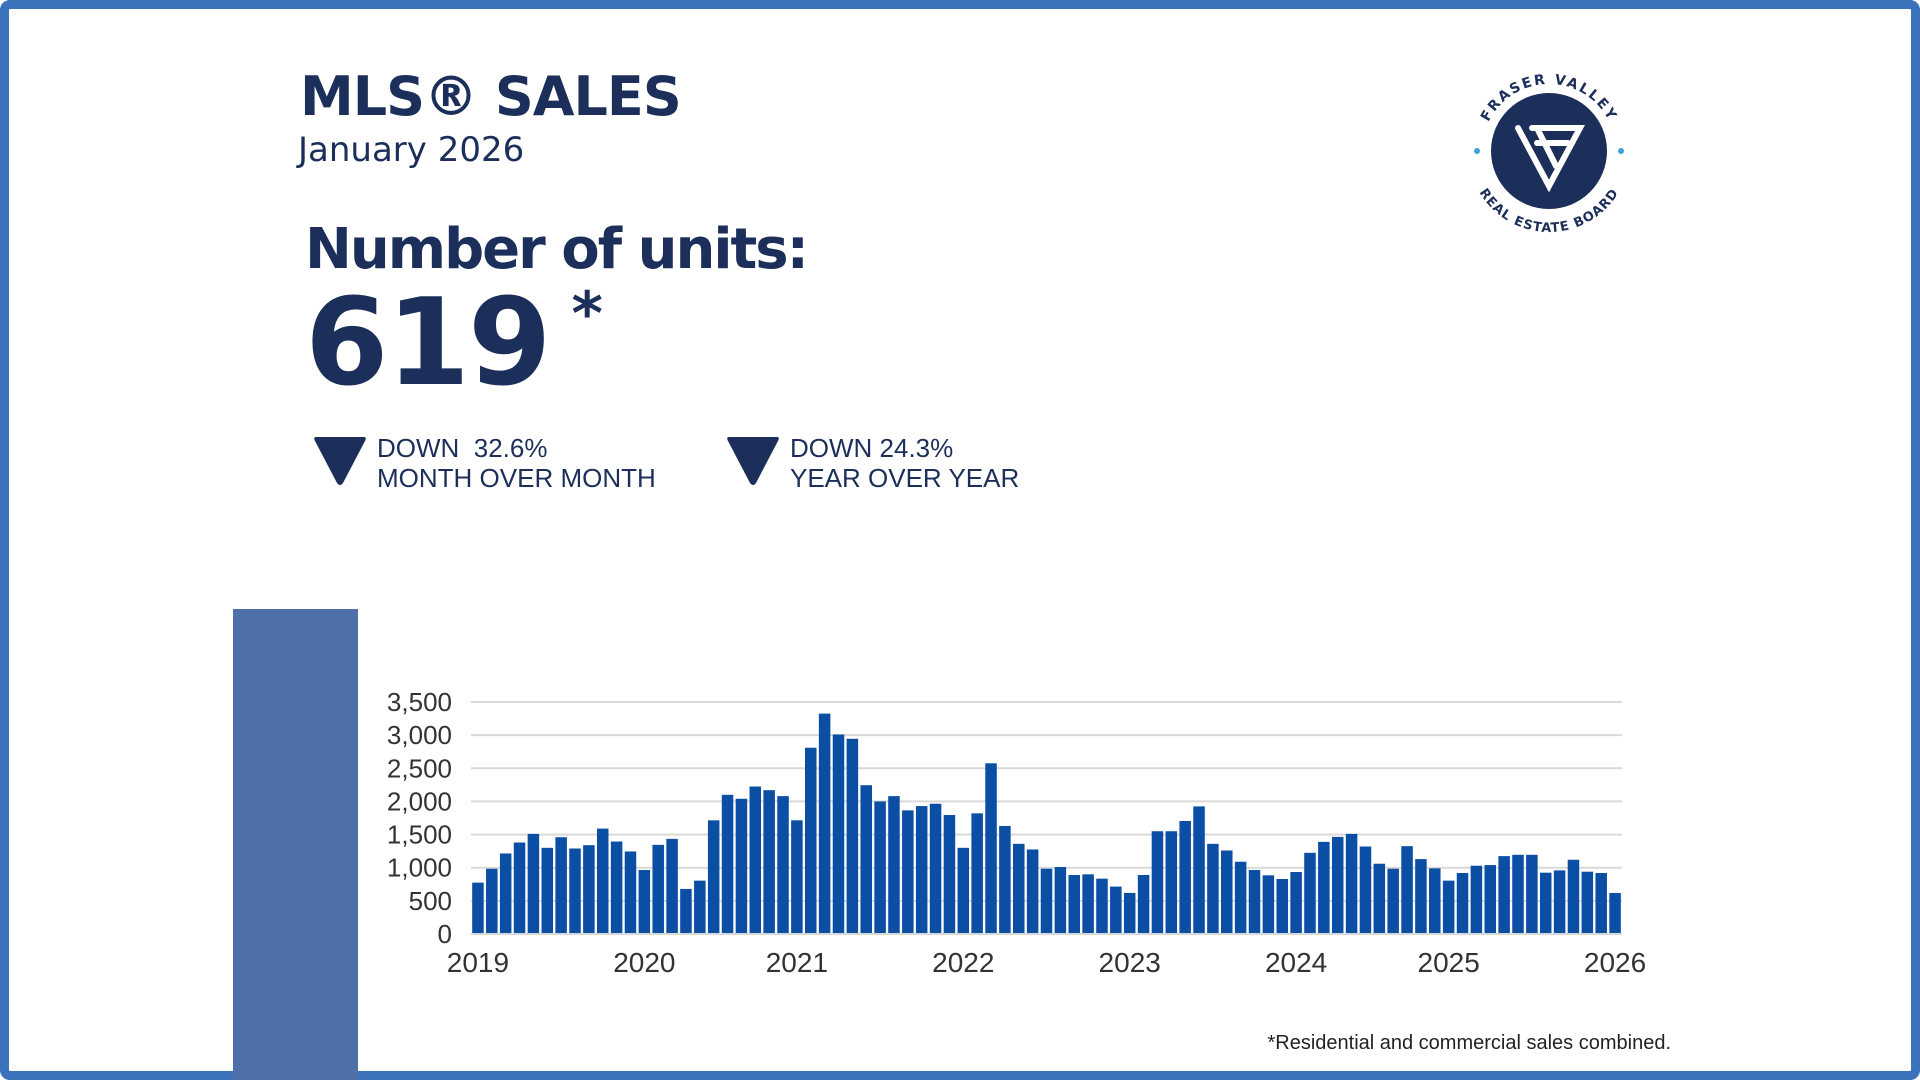 The width and height of the screenshot is (1920, 1080). Describe the element at coordinates (644, 962) in the screenshot. I see `x-tick-label: 2020` at that location.